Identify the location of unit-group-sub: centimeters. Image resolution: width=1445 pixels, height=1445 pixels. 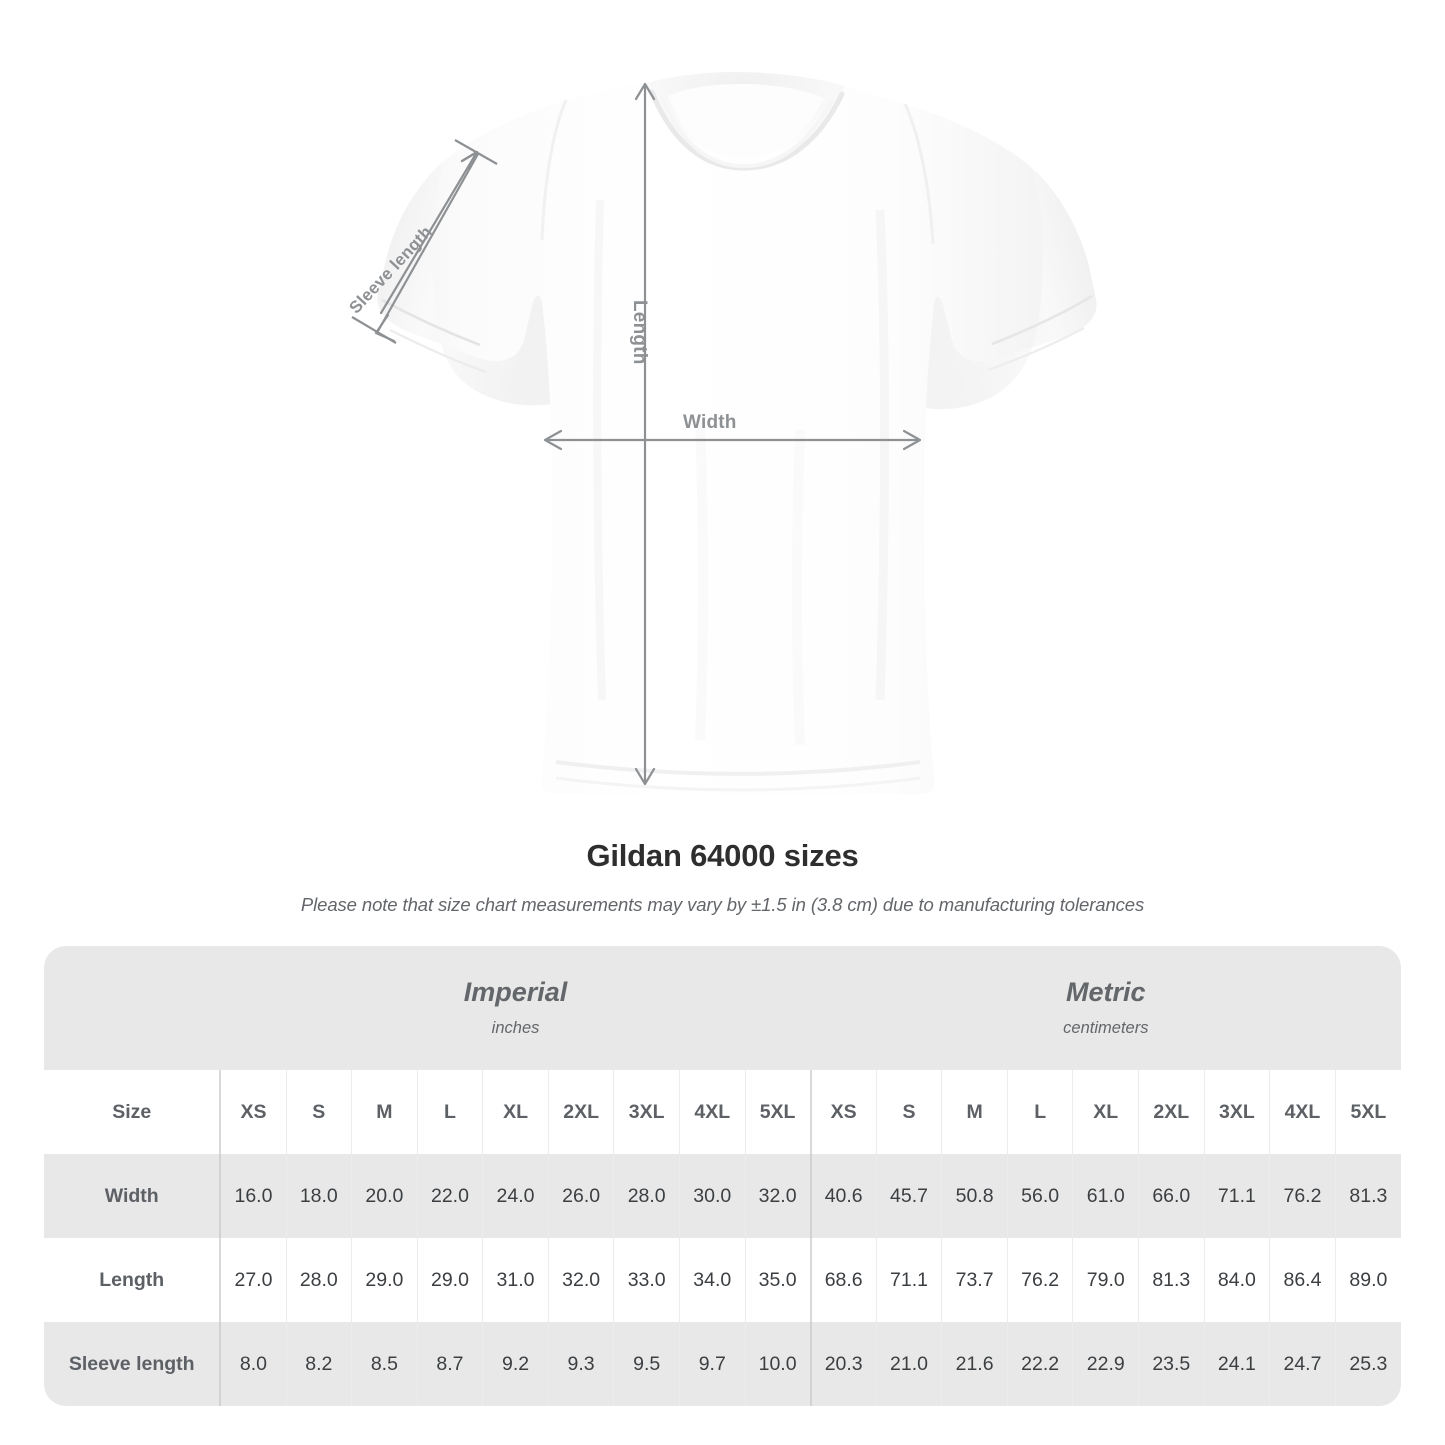
(1106, 1028).